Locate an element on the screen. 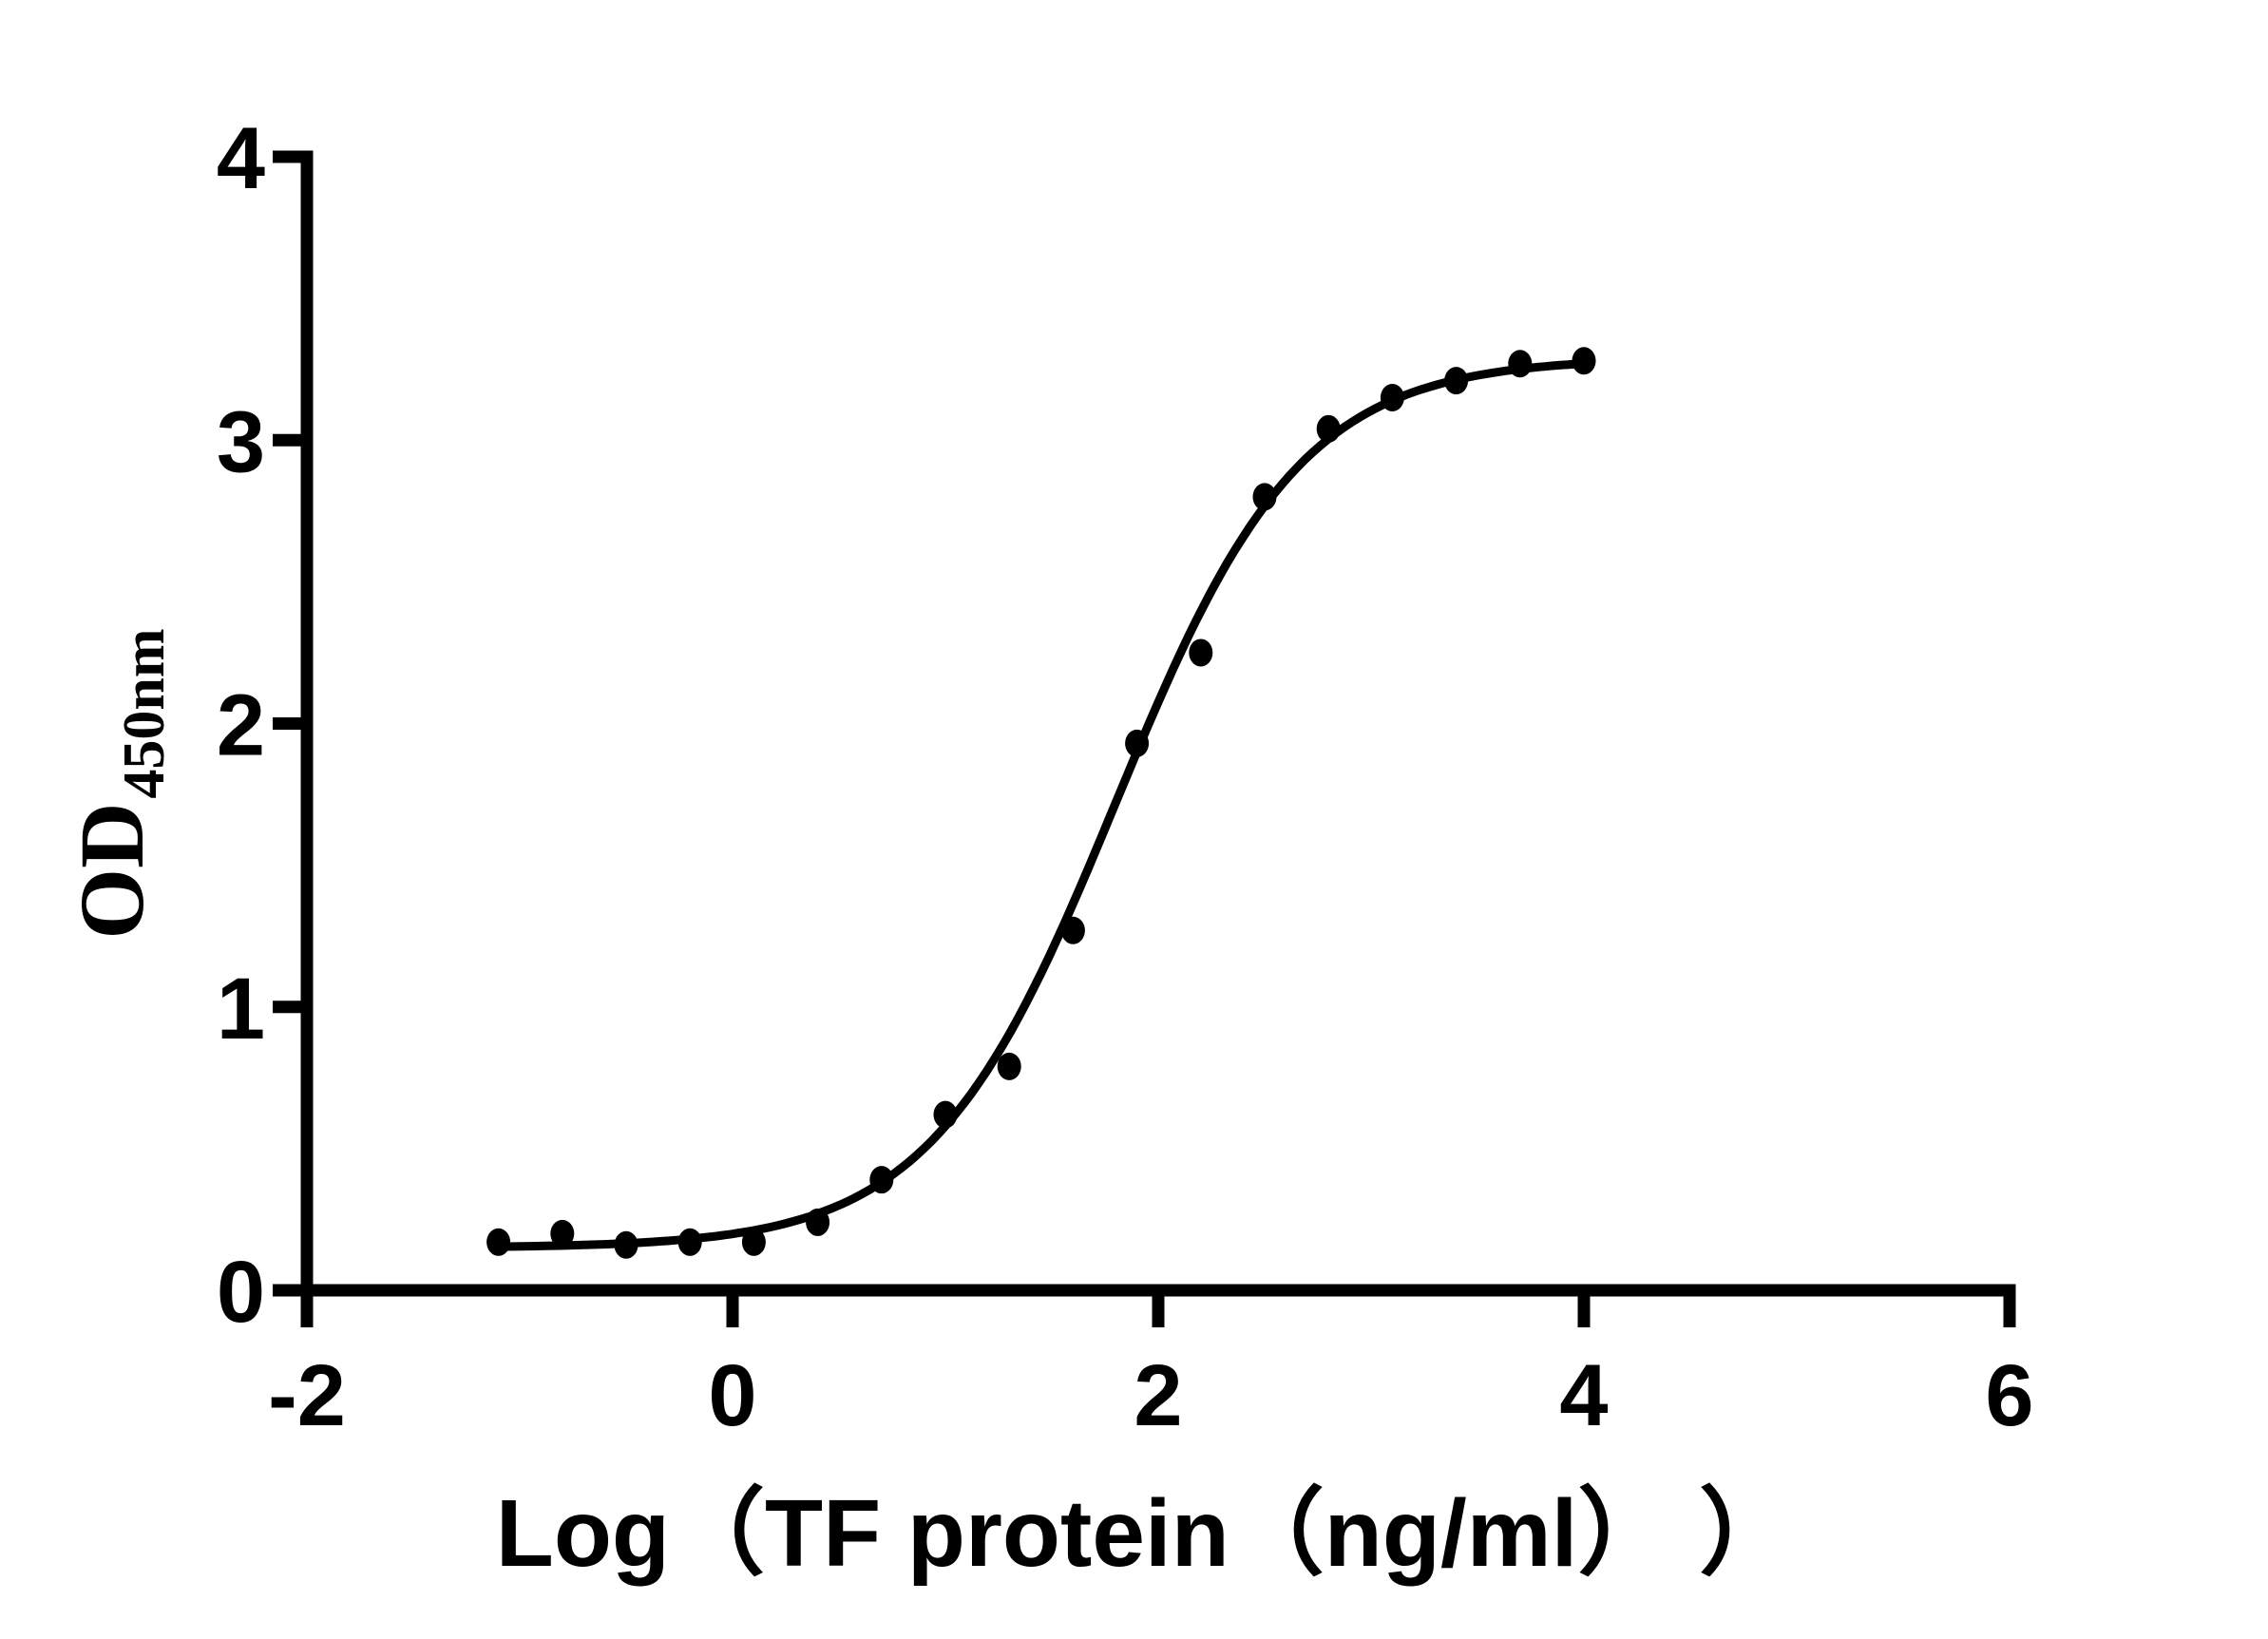 This screenshot has height=1639, width=2268. y-axis-title-main: OD is located at coordinates (111, 871).